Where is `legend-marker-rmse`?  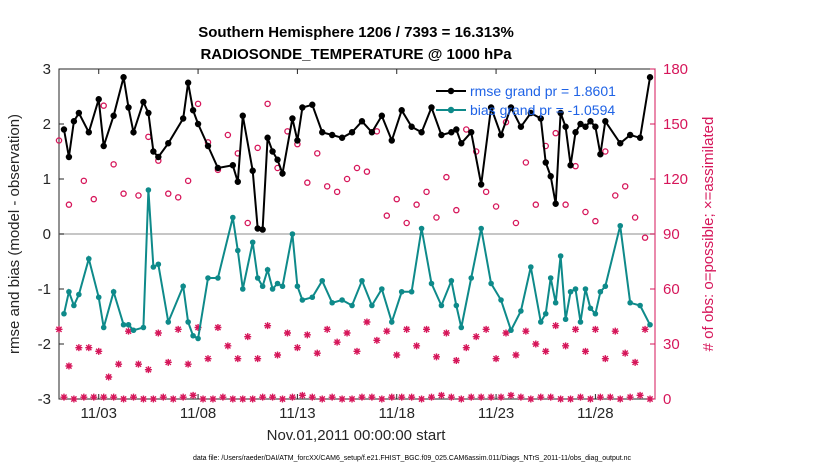 legend-marker-rmse is located at coordinates (451, 91).